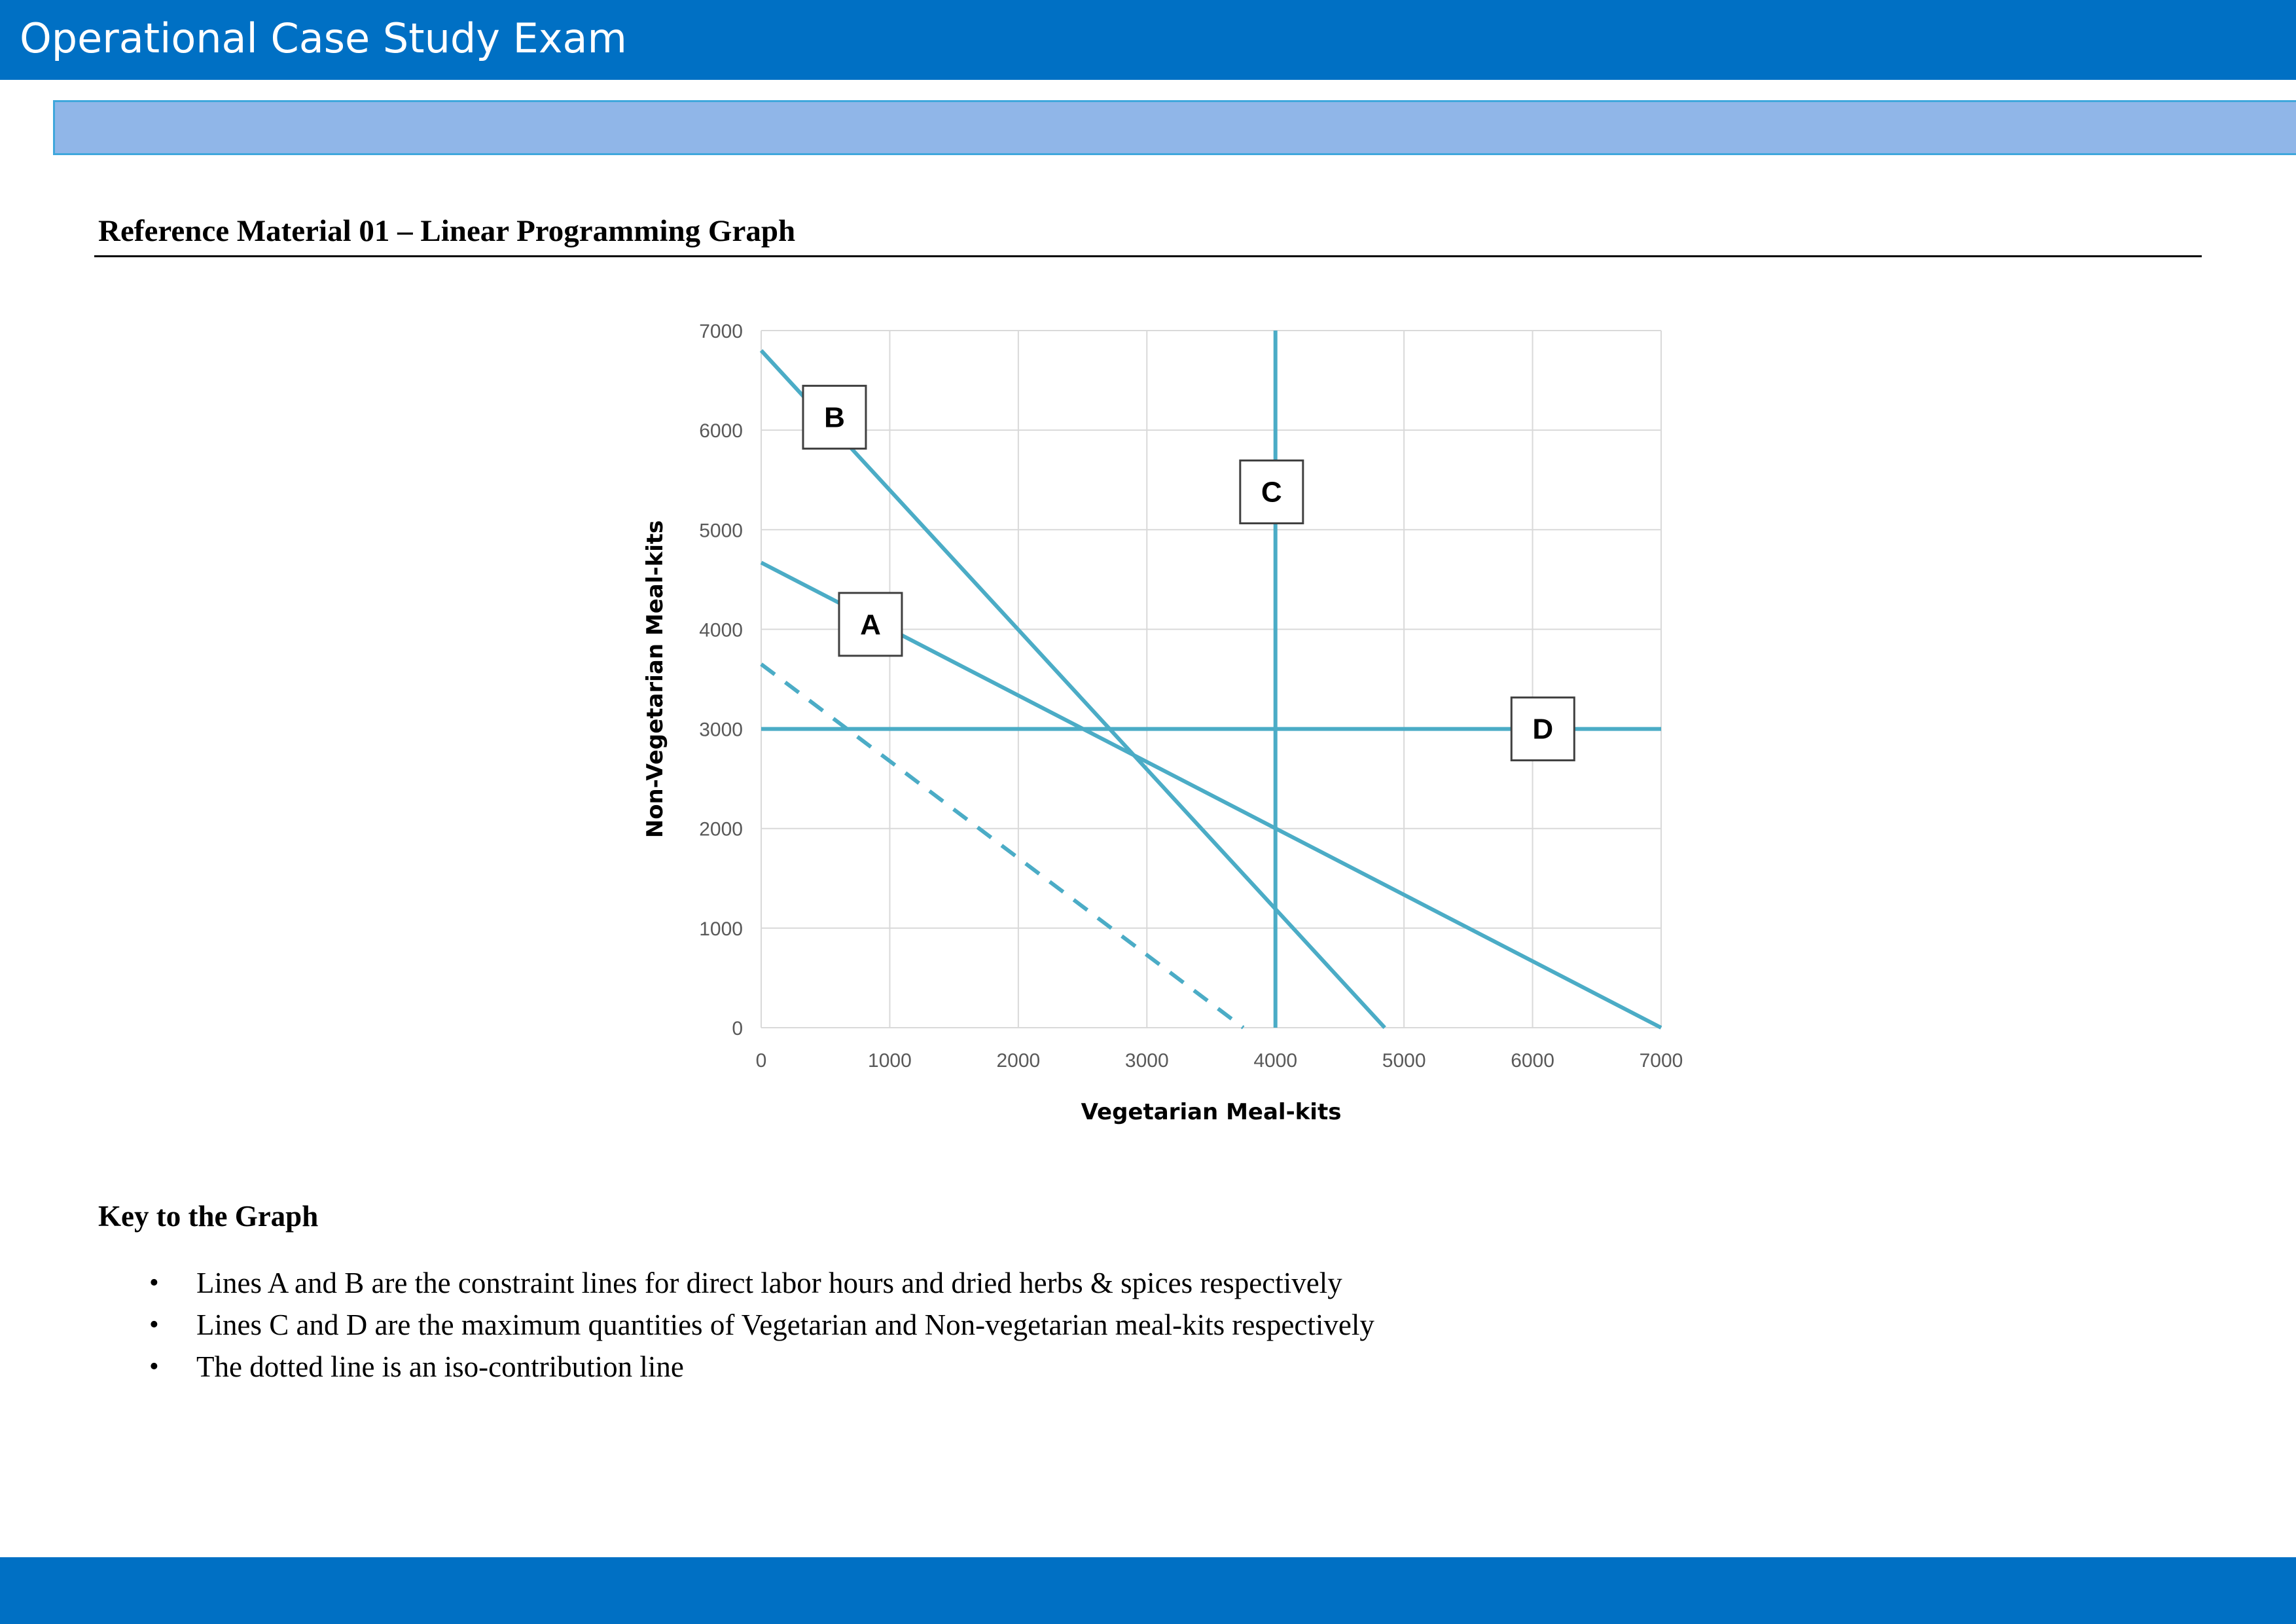 Image resolution: width=2296 pixels, height=1624 pixels. I want to click on x-tick-label: 7000, so click(1661, 1061).